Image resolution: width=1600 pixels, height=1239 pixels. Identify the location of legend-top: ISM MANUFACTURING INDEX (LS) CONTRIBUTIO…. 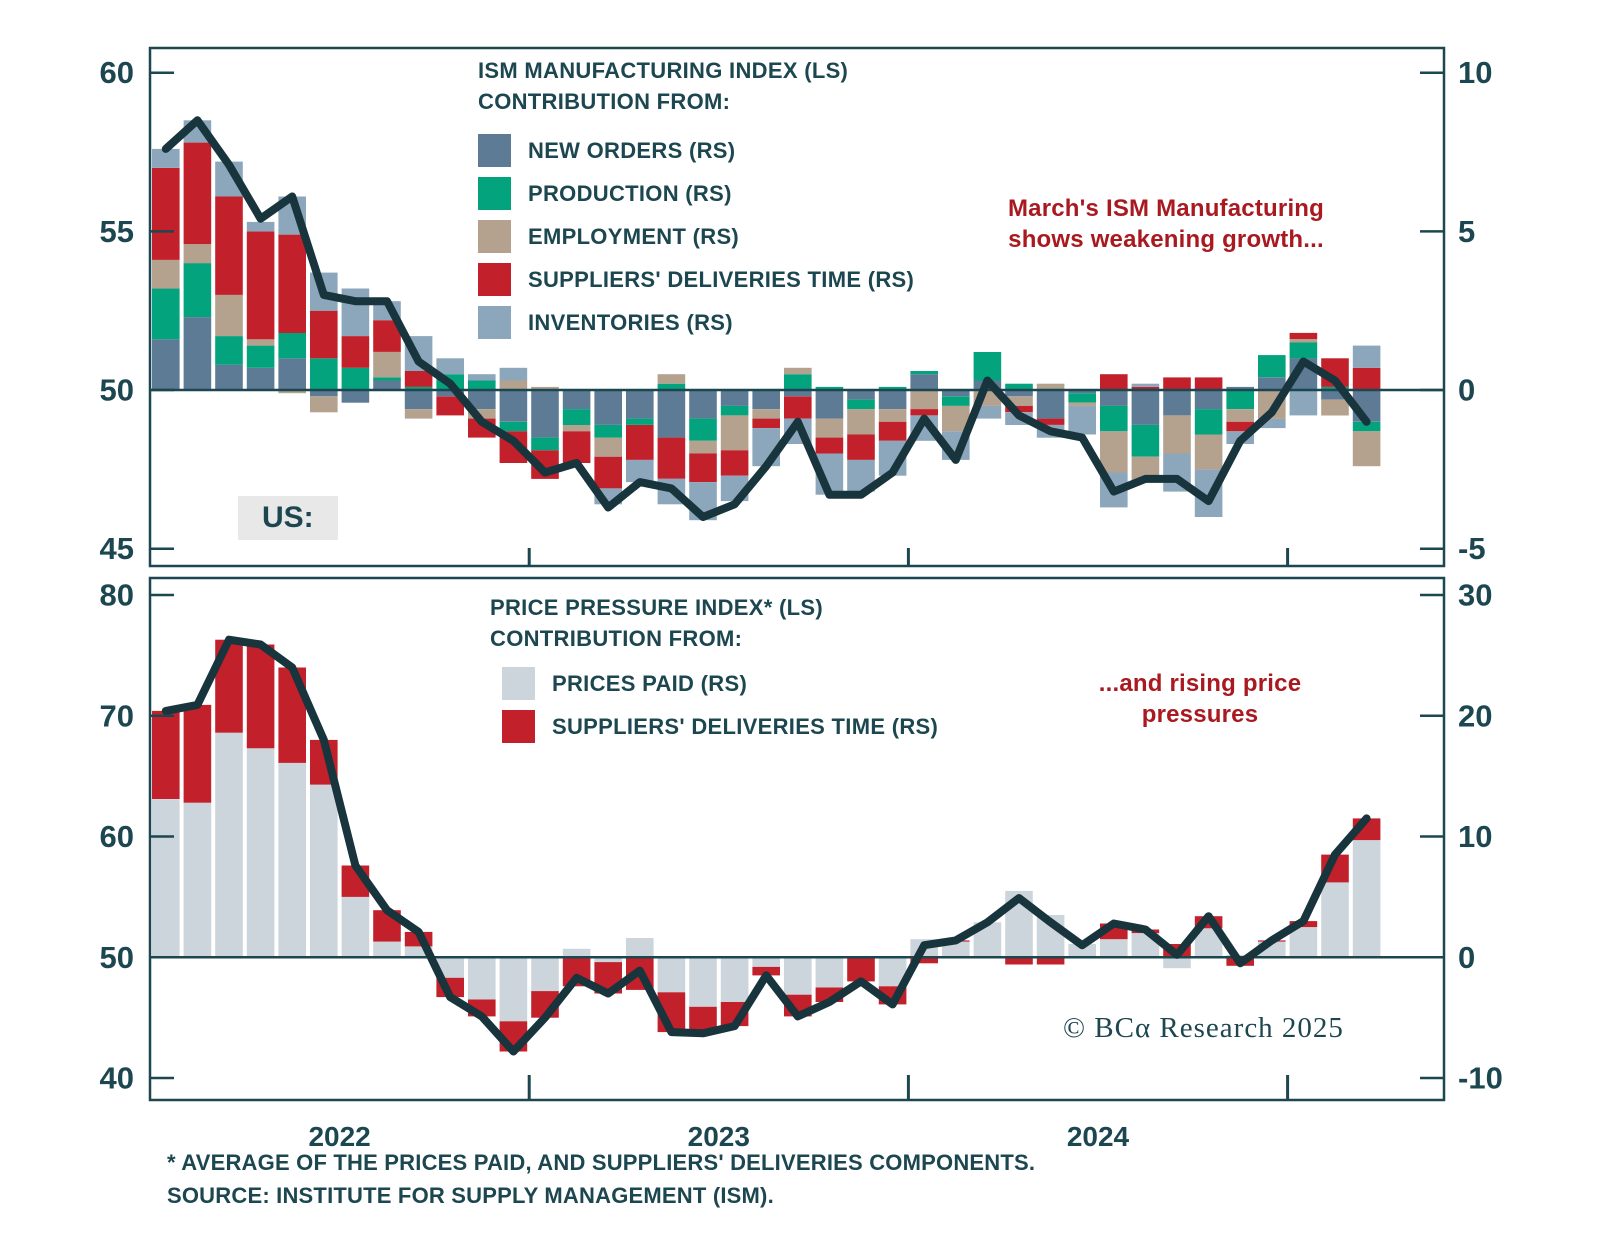
(696, 199).